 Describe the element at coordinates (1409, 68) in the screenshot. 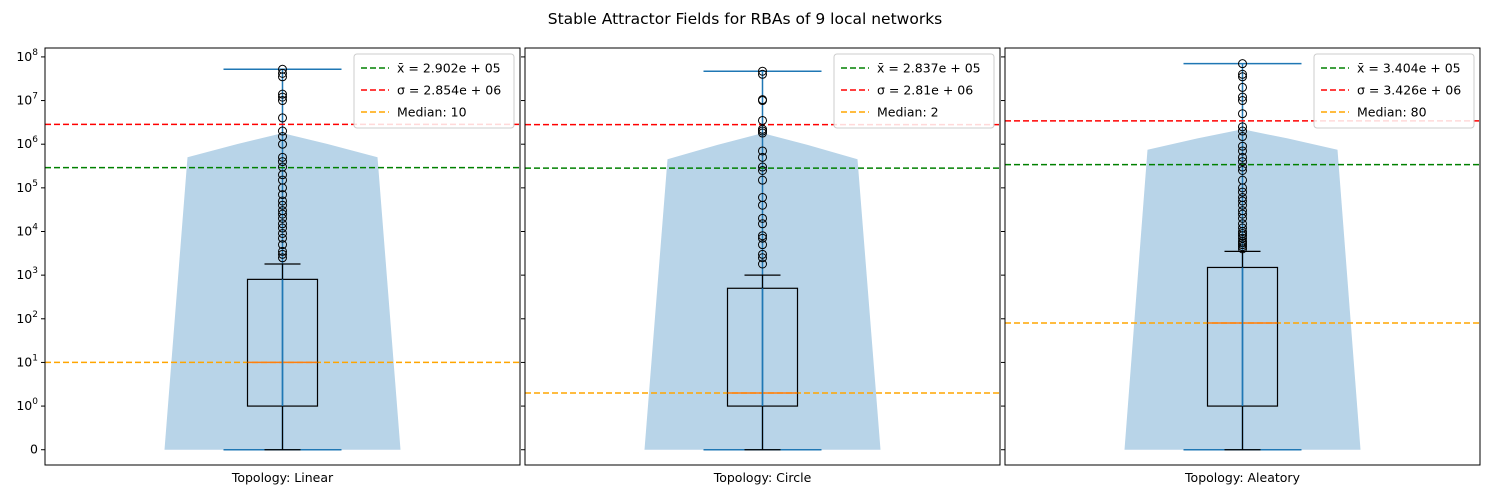

I see `legend-label-mean: x̄ = 3.404e + 05` at that location.